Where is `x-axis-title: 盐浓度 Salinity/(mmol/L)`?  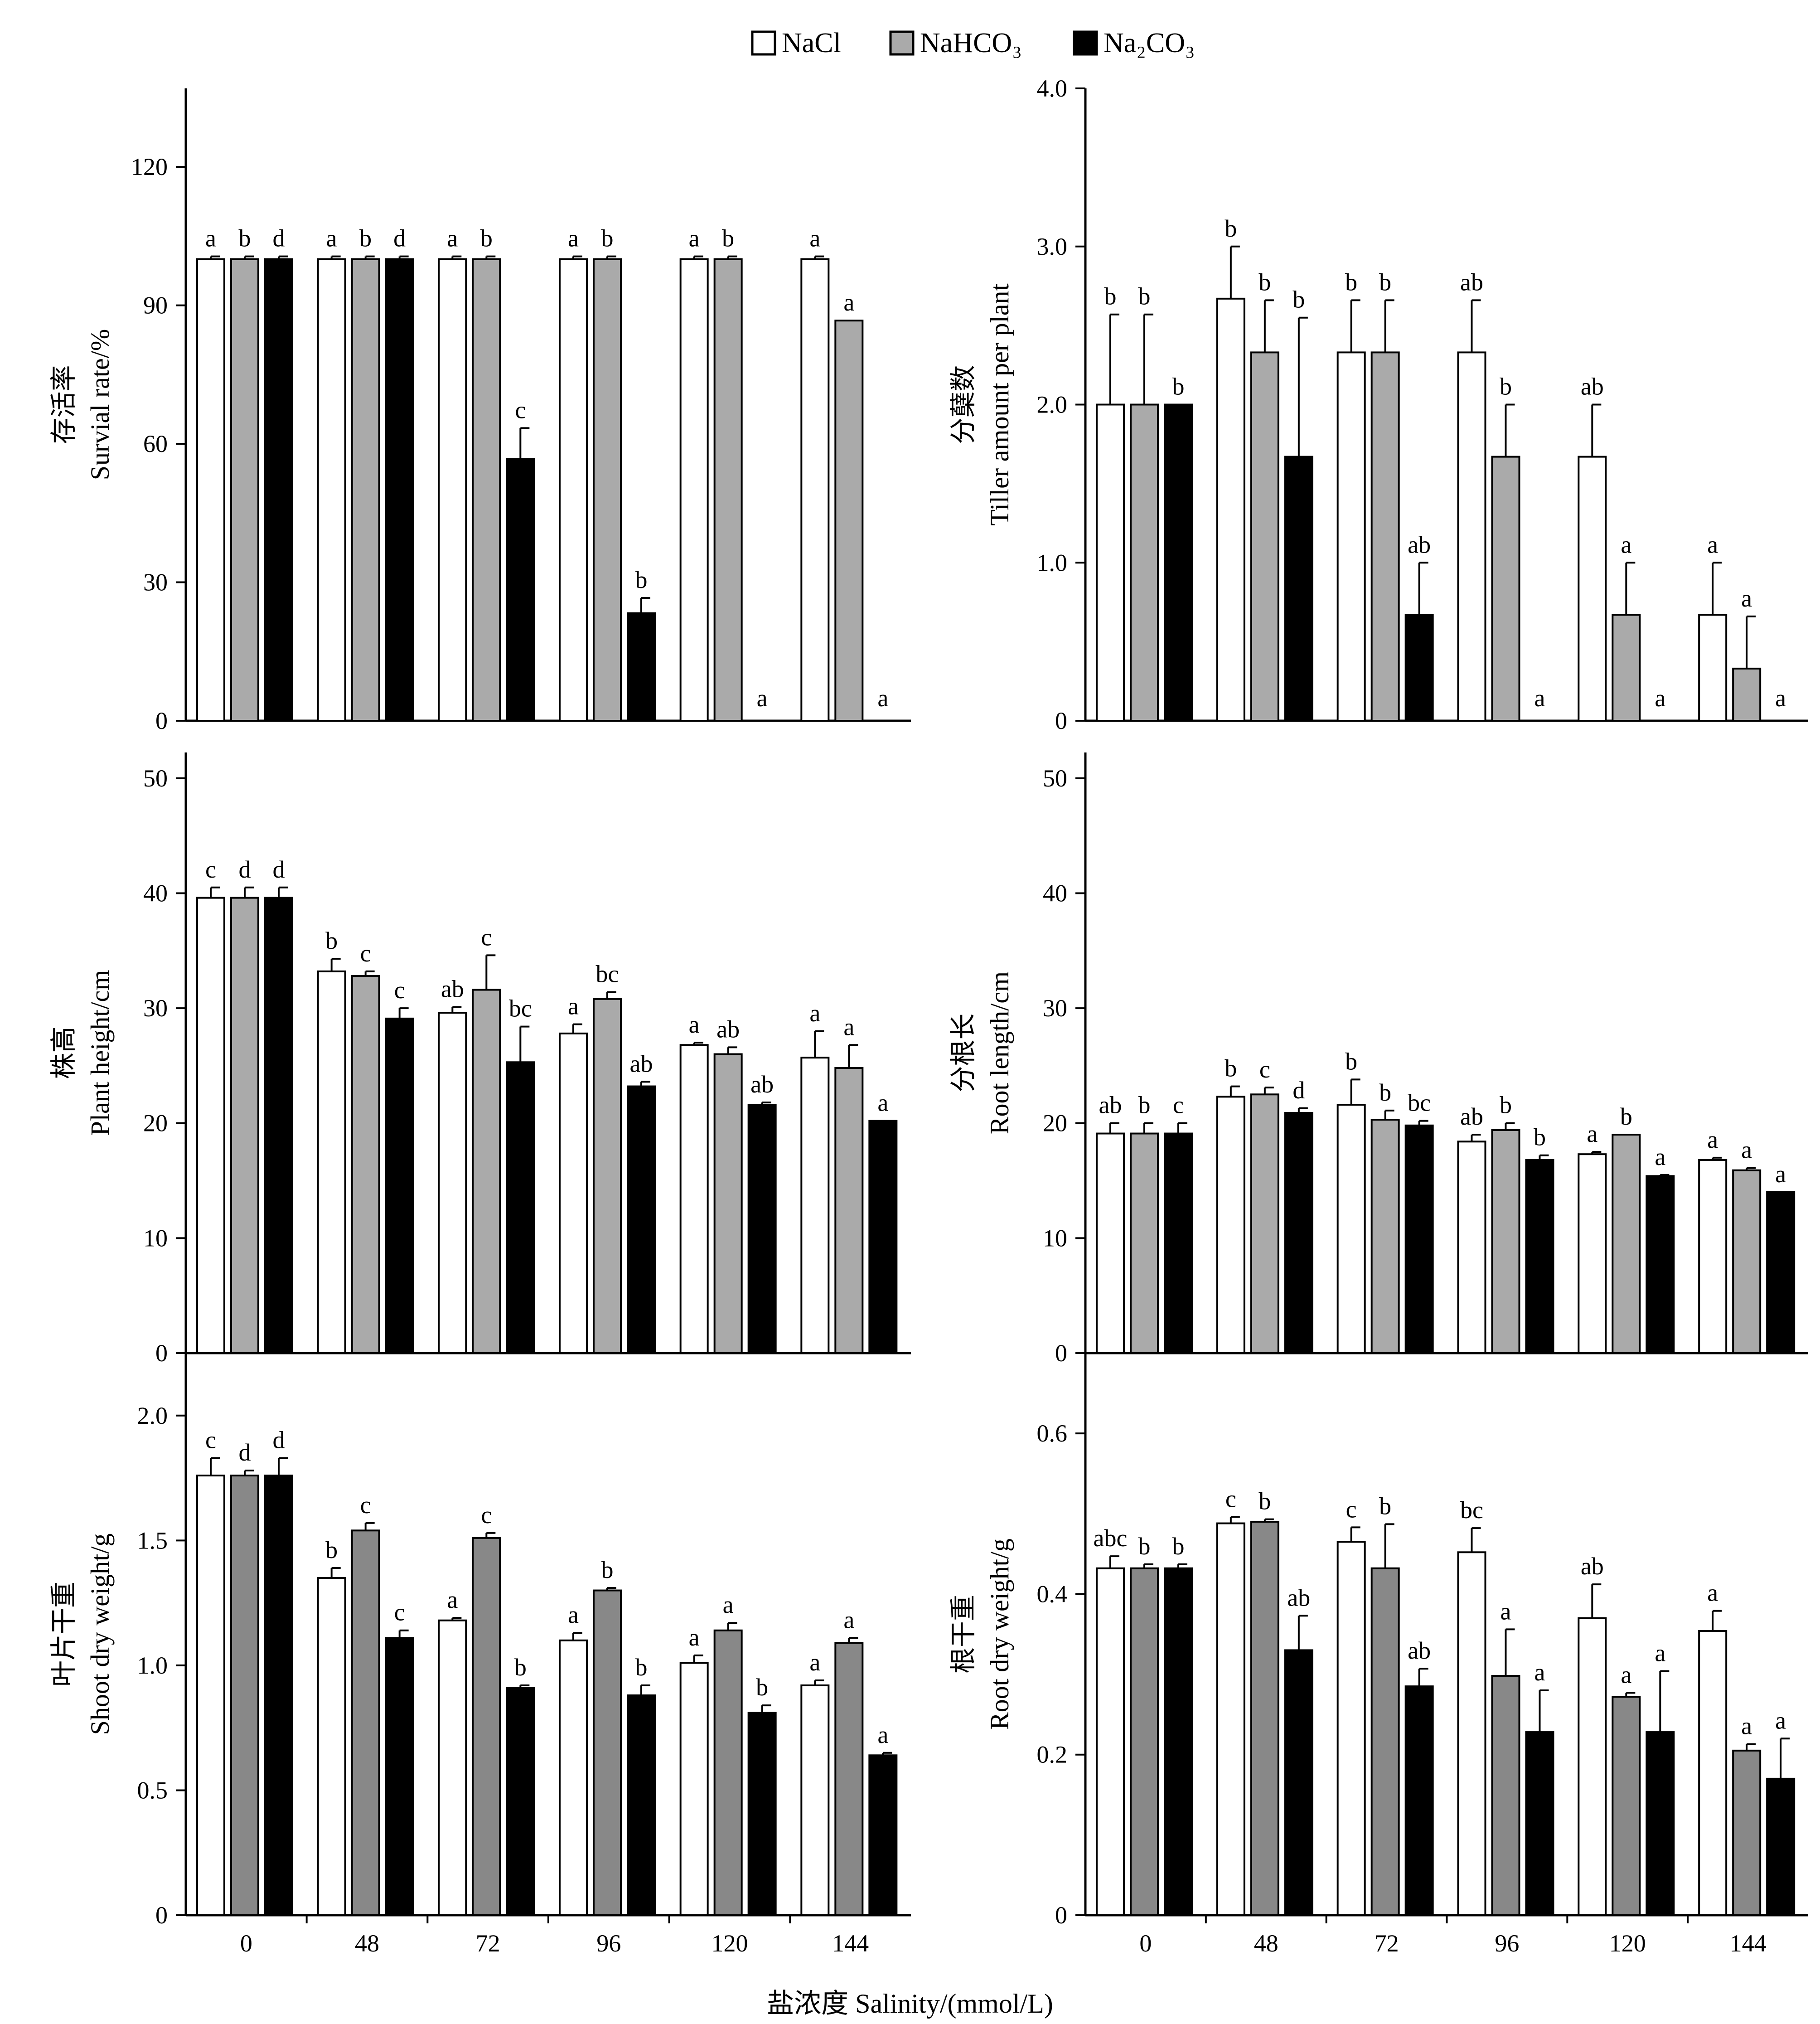
x-axis-title: 盐浓度 Salinity/(mmol/L) is located at coordinates (910, 2004).